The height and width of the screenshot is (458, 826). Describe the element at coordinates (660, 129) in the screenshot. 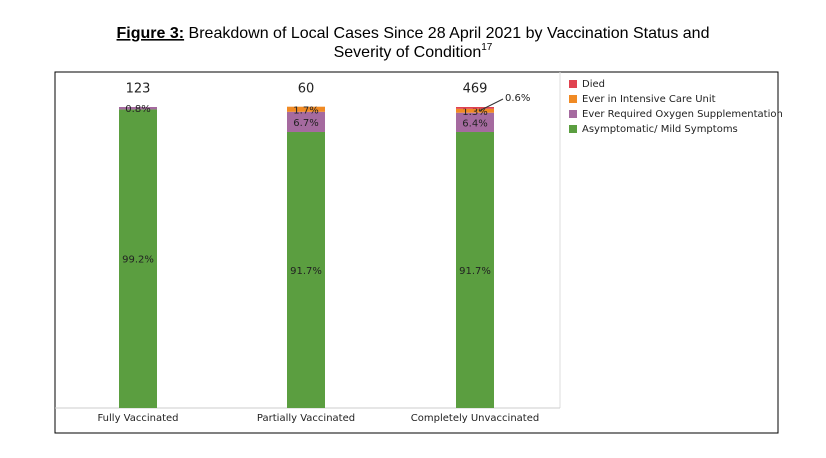

I see `legend-label: Asymptomatic/ Mild Symptoms` at that location.